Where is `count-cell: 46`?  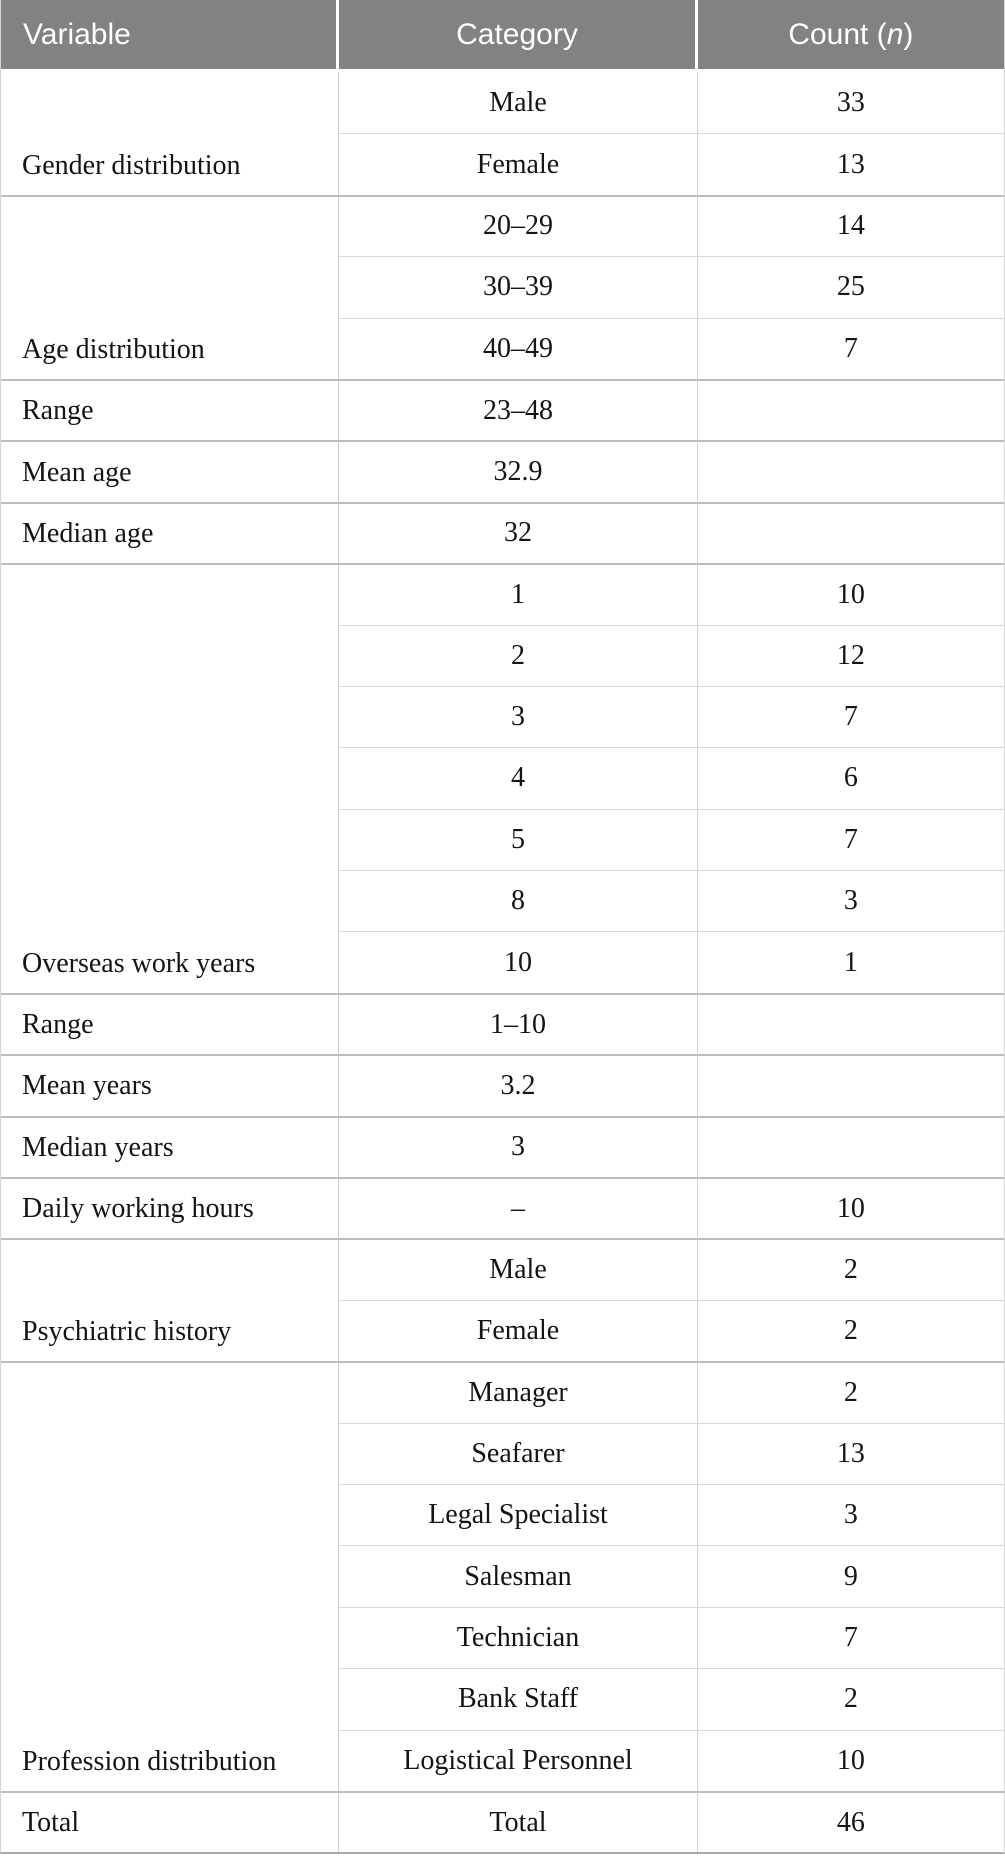 count-cell: 46 is located at coordinates (850, 1821).